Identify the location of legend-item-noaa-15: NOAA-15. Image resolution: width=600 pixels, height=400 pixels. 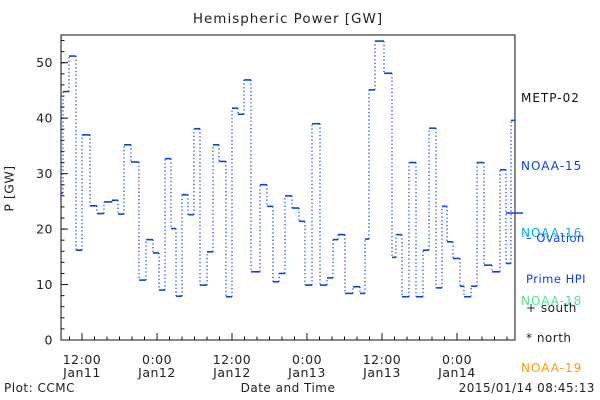
(552, 165).